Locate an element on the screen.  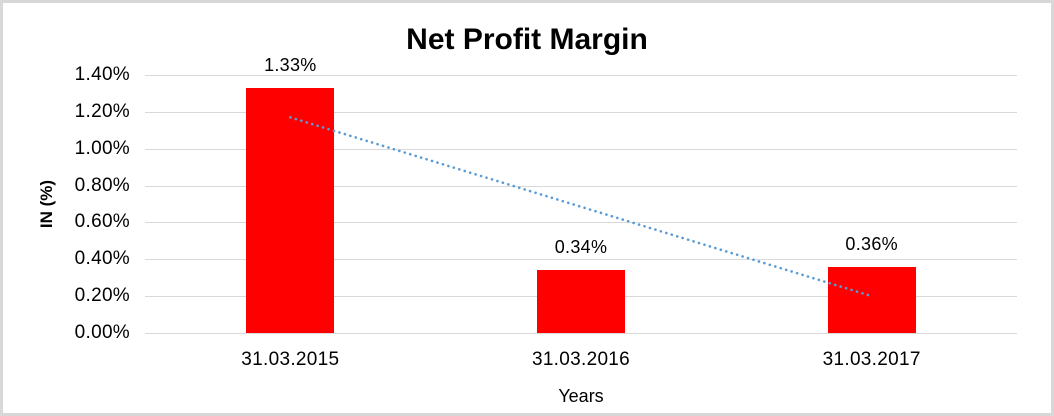
y-axis-tick-label: 0.00% is located at coordinates (102, 332).